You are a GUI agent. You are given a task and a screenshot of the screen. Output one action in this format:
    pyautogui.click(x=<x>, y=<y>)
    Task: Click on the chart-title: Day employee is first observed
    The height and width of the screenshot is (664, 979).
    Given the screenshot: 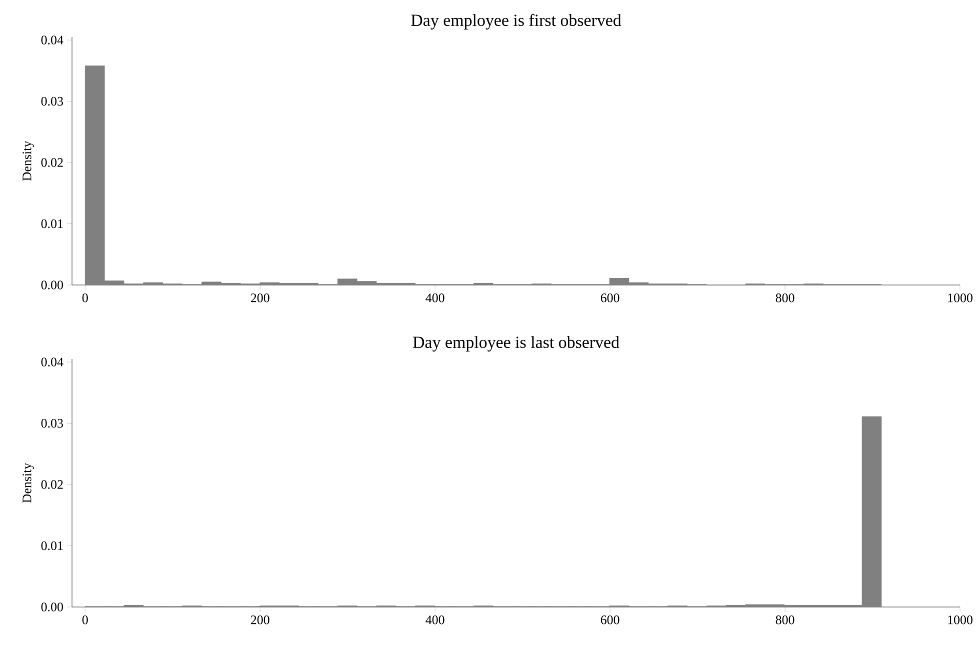 What is the action you would take?
    pyautogui.click(x=516, y=22)
    